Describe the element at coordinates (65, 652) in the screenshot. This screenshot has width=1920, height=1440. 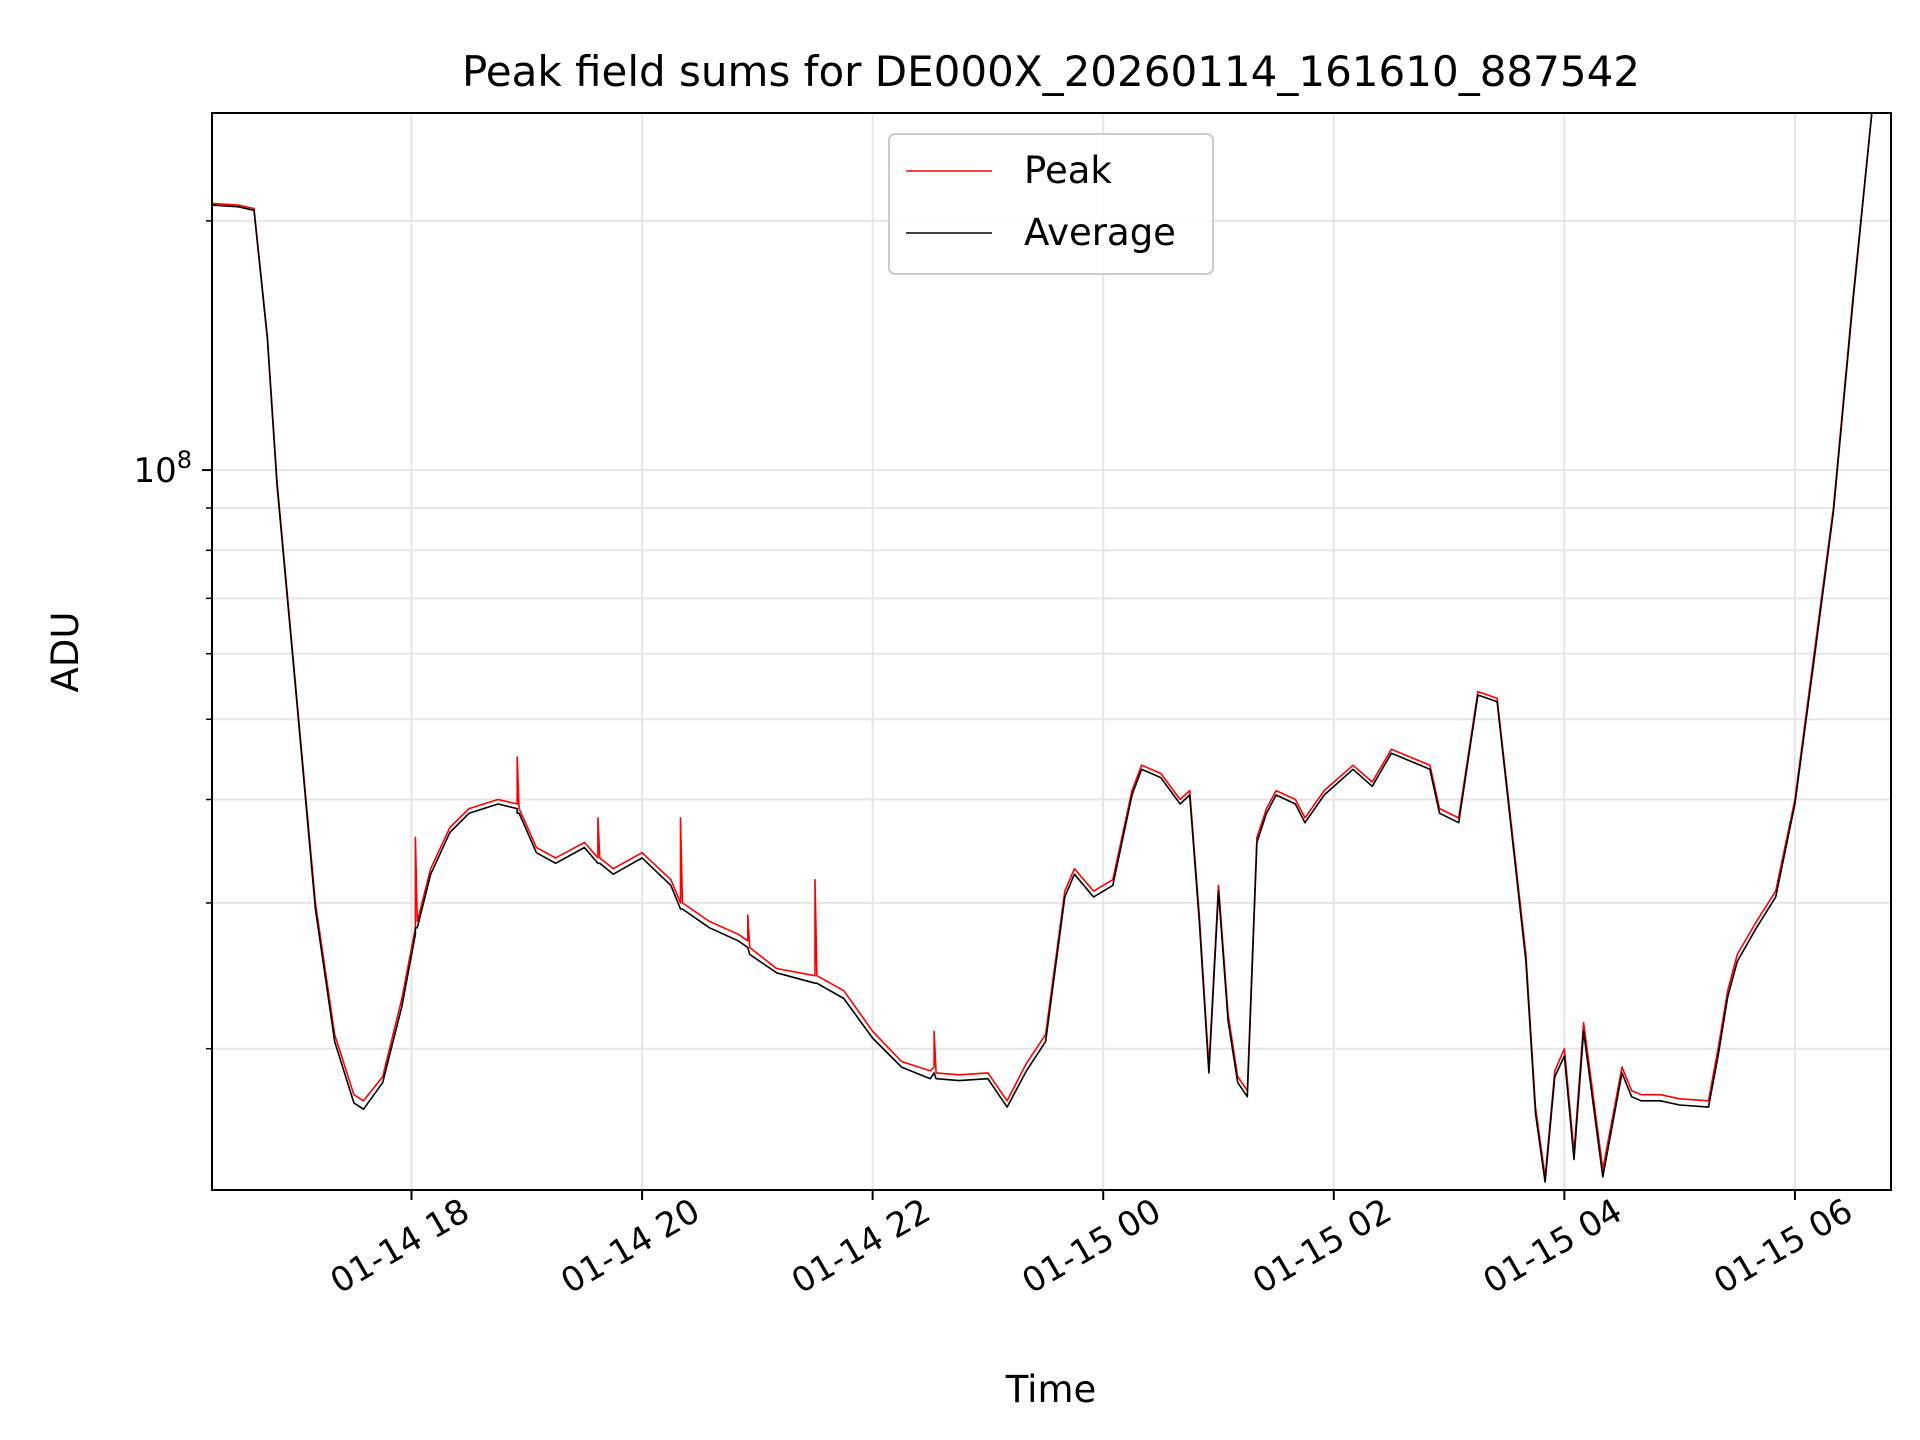
I see `y-axis-label: ADU` at that location.